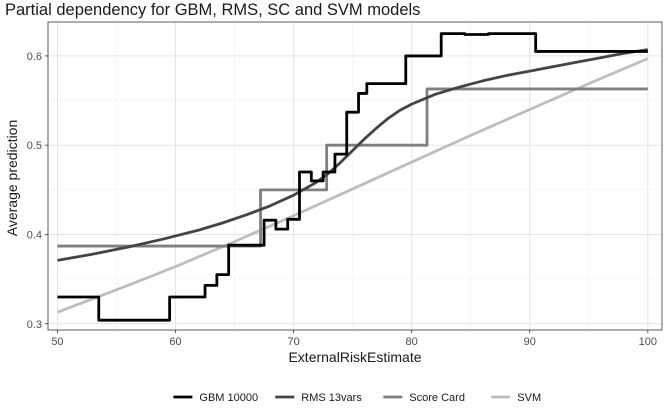  What do you see at coordinates (437, 398) in the screenshot?
I see `legend-label-score-card: Score Card` at bounding box center [437, 398].